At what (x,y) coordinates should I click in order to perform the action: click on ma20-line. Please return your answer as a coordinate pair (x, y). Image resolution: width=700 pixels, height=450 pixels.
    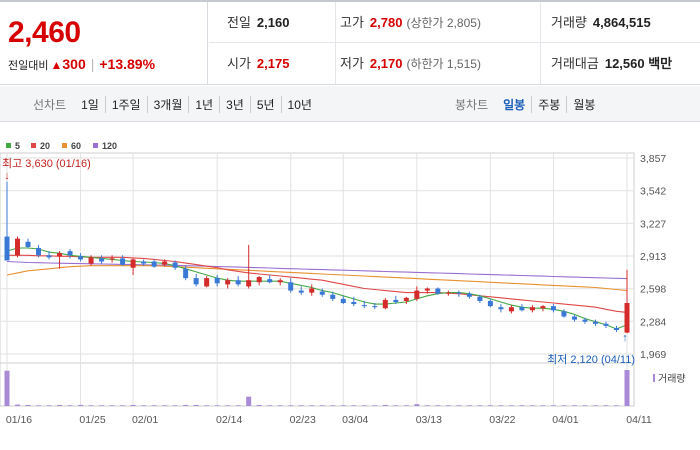
    Looking at the image, I should click on (317, 283).